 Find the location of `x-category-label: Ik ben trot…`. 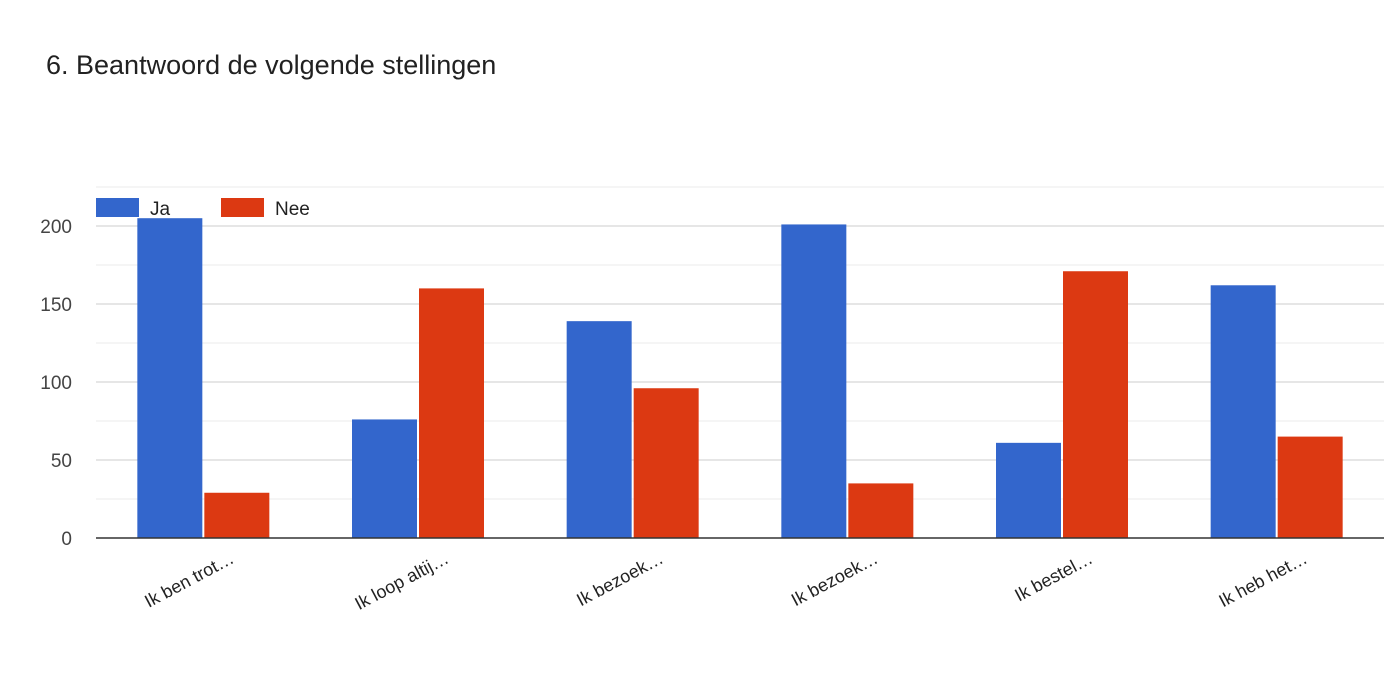

x-category-label: Ik ben trot… is located at coordinates (189, 580).